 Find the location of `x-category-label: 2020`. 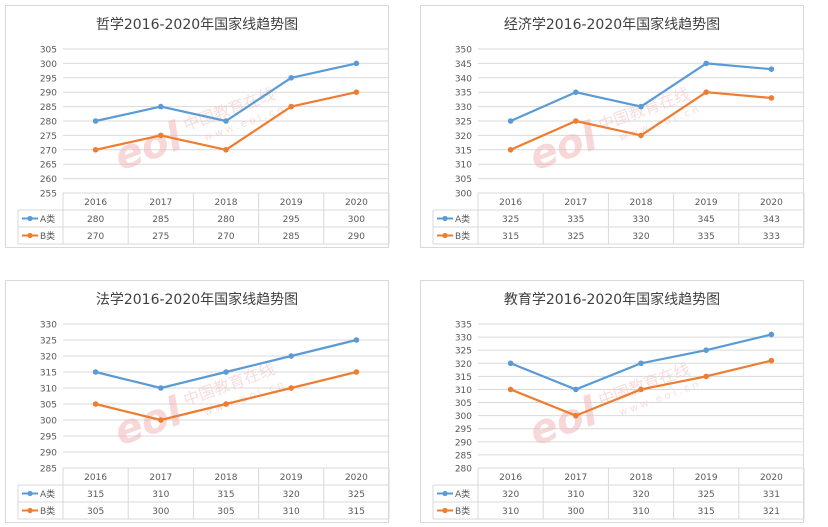

x-category-label: 2020 is located at coordinates (771, 478).